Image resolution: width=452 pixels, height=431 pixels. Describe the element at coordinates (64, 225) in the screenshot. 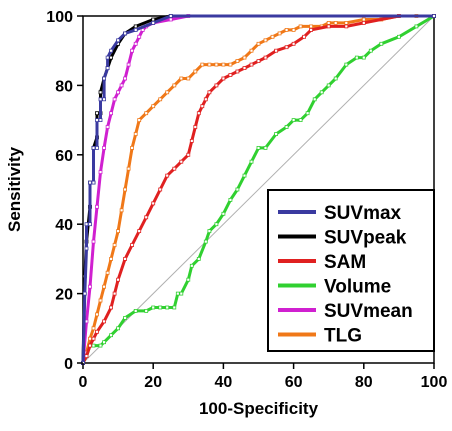

I see `y-tick-label: 40` at that location.